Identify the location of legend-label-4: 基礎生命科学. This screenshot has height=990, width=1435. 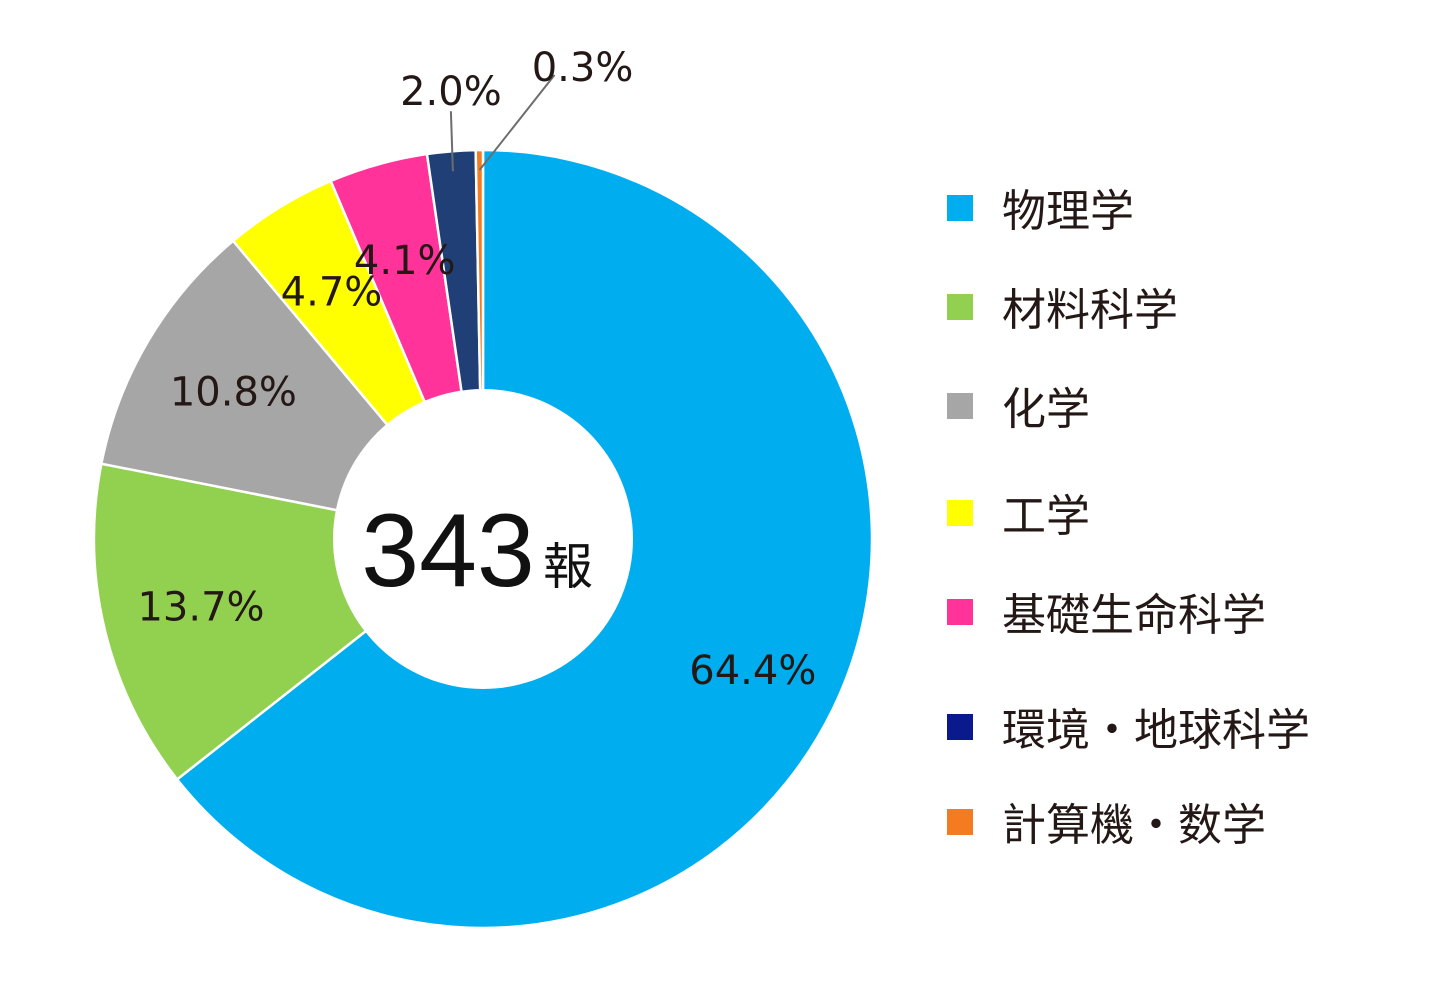
(1134, 615).